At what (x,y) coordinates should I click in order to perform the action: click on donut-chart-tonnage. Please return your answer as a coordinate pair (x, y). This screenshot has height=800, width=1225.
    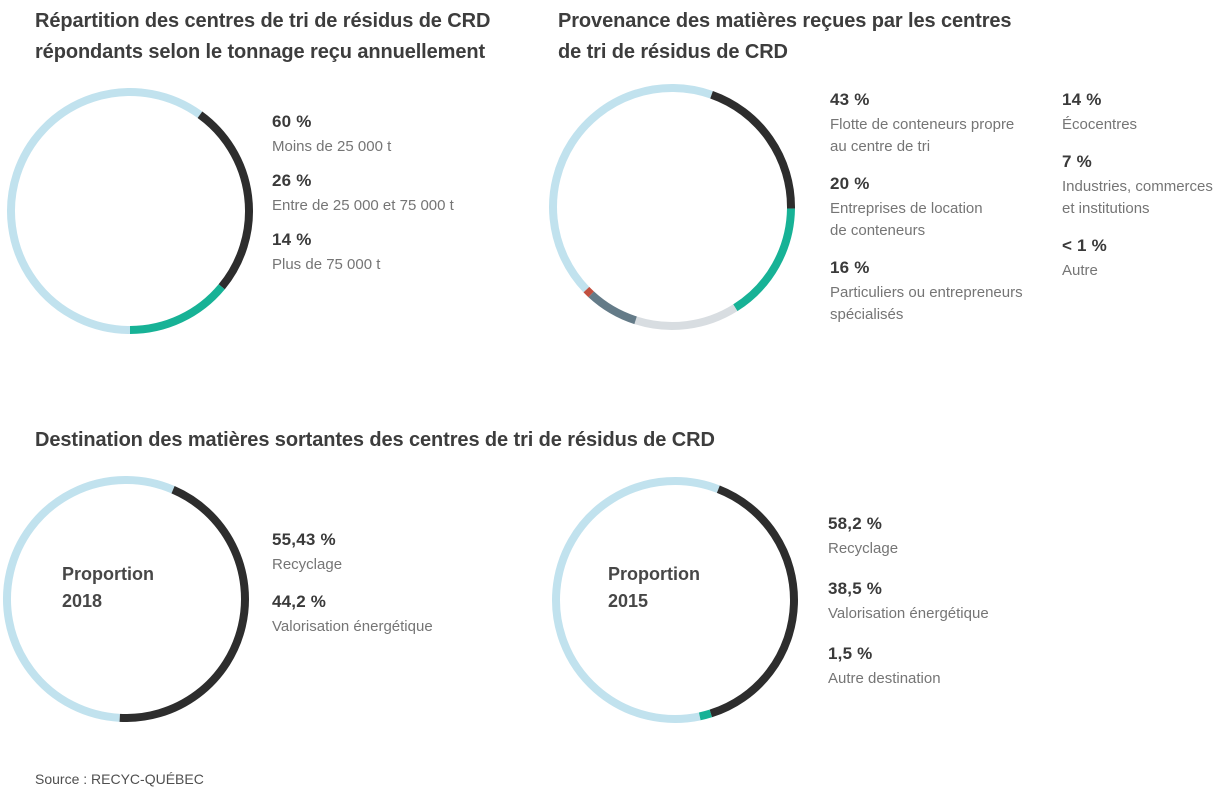
    Looking at the image, I should click on (130, 211).